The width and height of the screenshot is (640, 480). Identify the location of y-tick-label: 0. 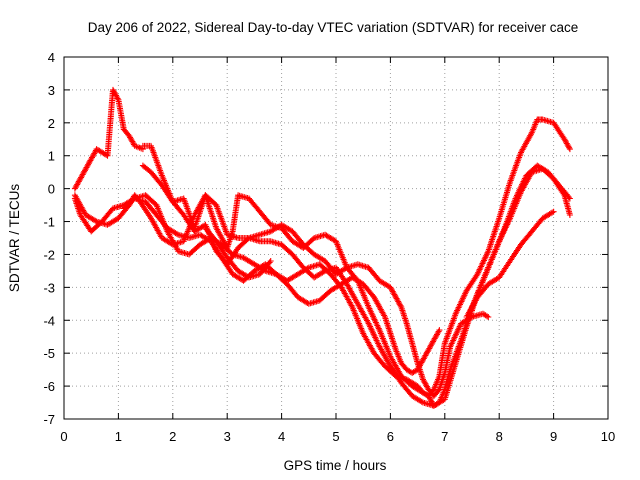
(51, 189).